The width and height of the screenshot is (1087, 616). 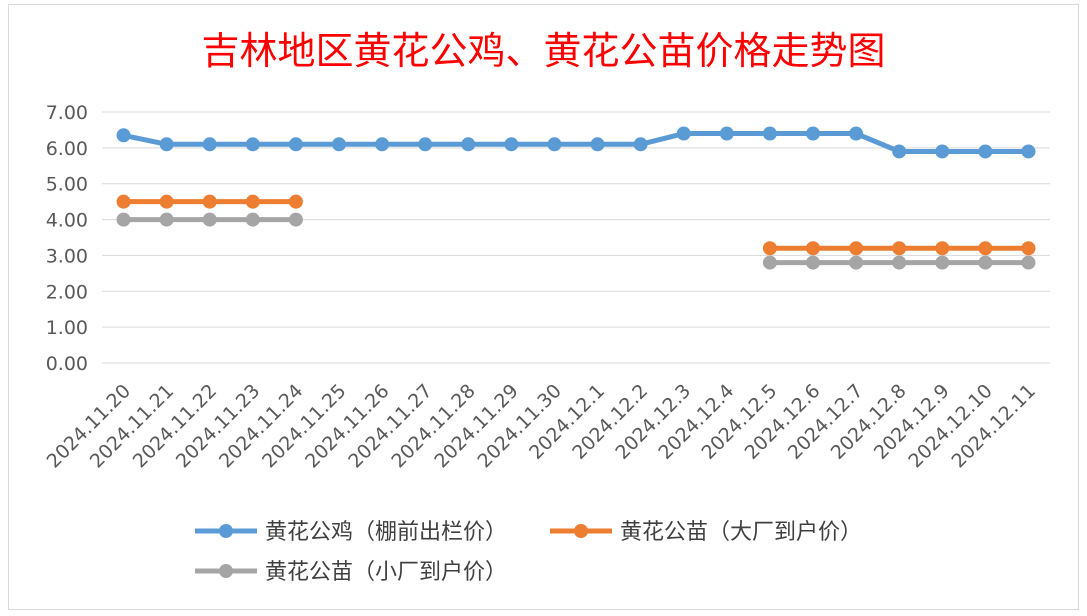 I want to click on legend-label: 黄花公苗（小厂到户价）, so click(x=386, y=572).